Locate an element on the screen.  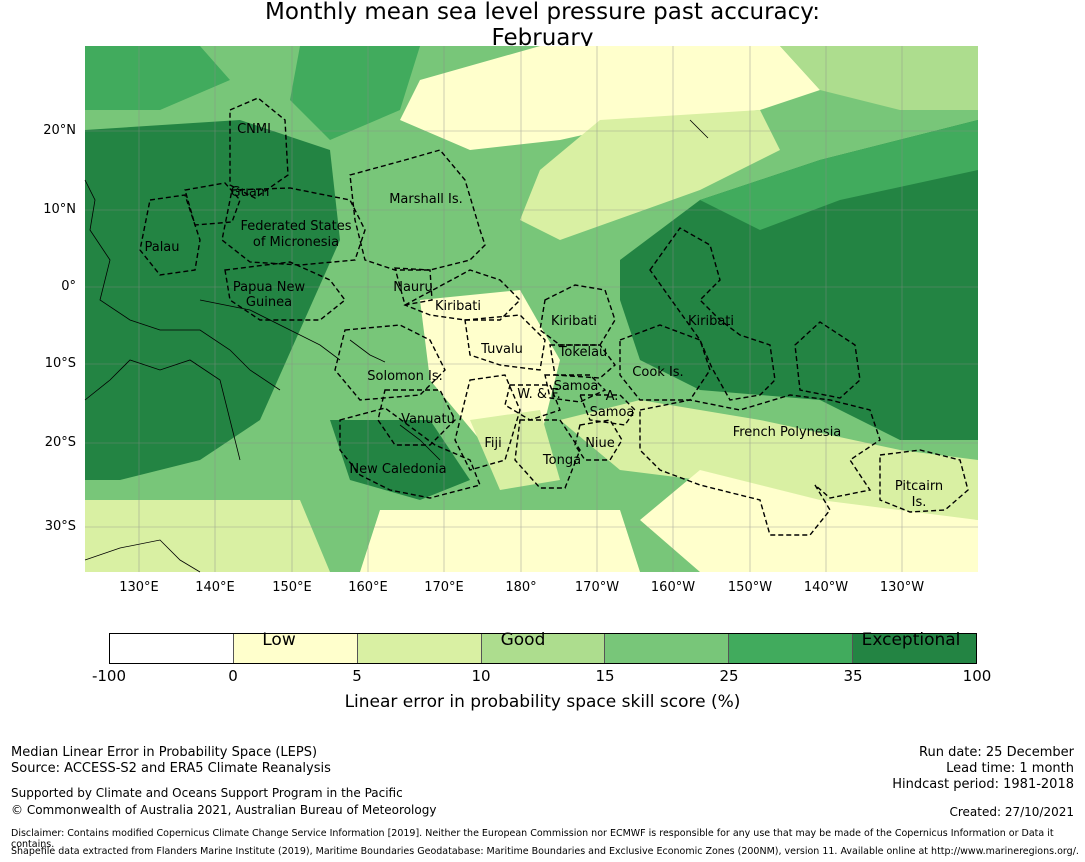
lead-time: Lead time: 1 month is located at coordinates (1010, 768).